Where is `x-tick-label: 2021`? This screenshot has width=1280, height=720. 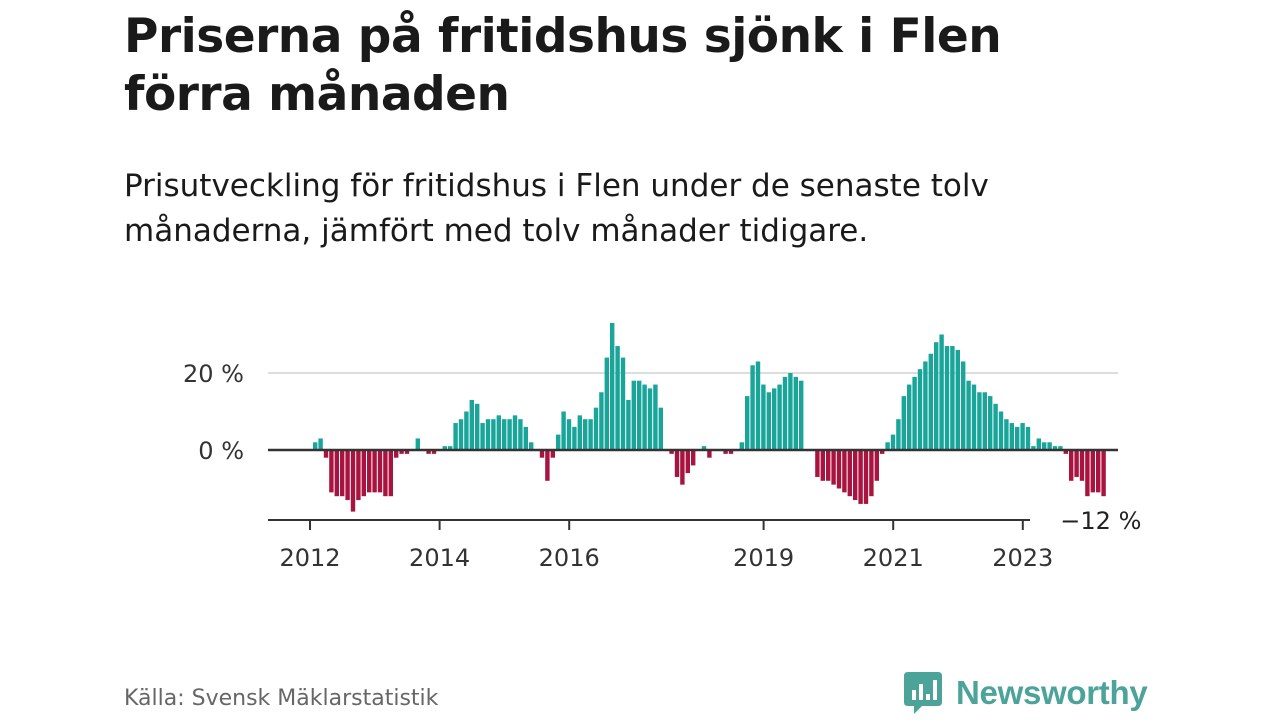 x-tick-label: 2021 is located at coordinates (893, 558).